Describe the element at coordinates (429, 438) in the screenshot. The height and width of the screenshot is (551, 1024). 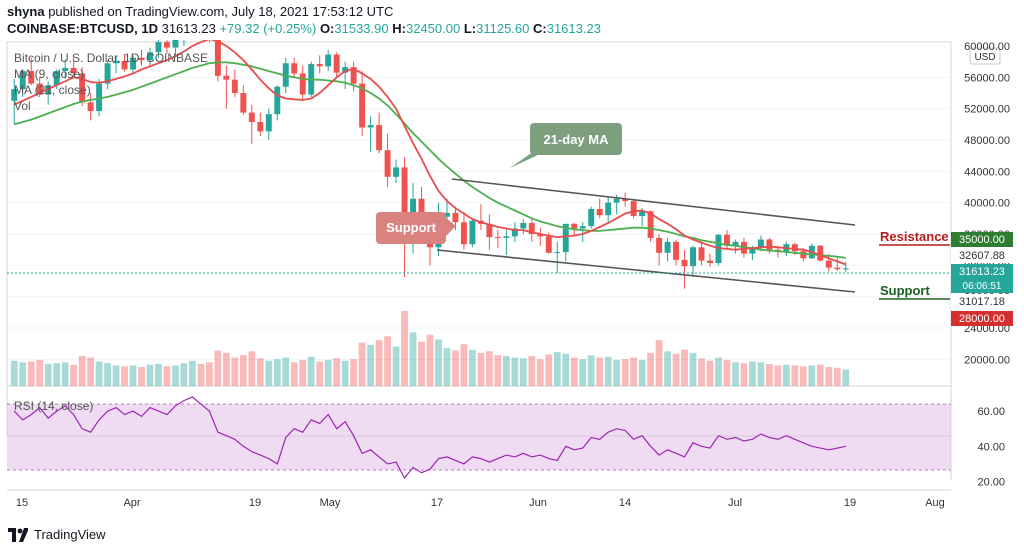
I see `rsi-line` at that location.